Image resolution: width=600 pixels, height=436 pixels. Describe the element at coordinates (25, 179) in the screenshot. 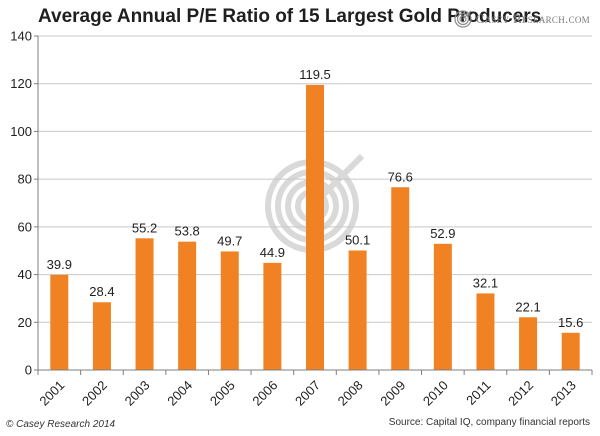

I see `y-tick-label: 80` at that location.